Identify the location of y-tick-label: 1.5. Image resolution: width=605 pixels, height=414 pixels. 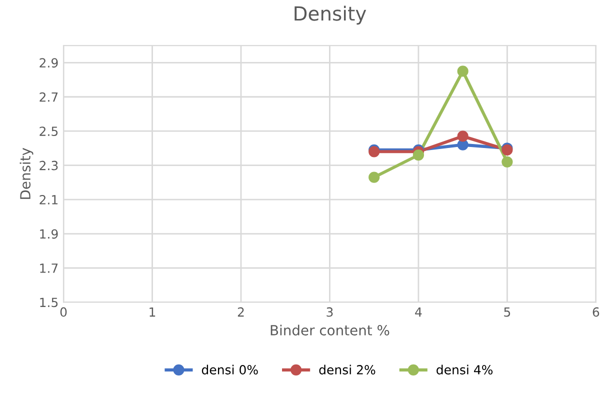
(49, 303).